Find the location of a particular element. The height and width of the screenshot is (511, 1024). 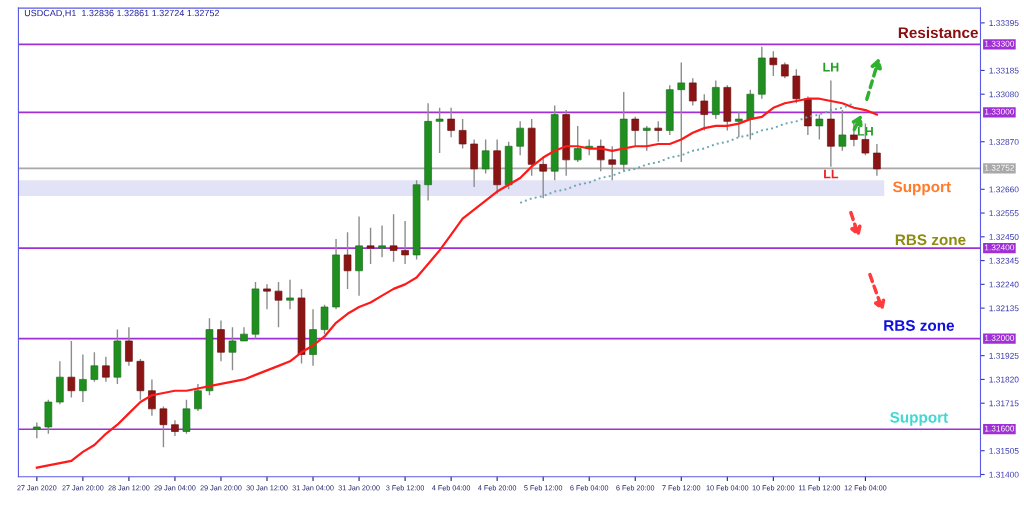

y-tick-label: 1.31925 is located at coordinates (1004, 355).